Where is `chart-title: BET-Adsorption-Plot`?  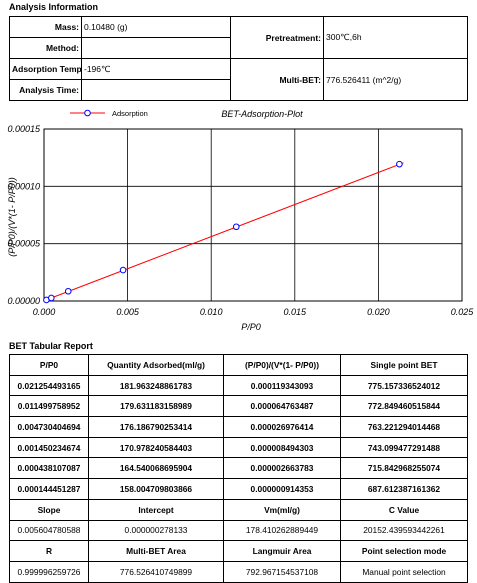
chart-title: BET-Adsorption-Plot is located at coordinates (262, 114).